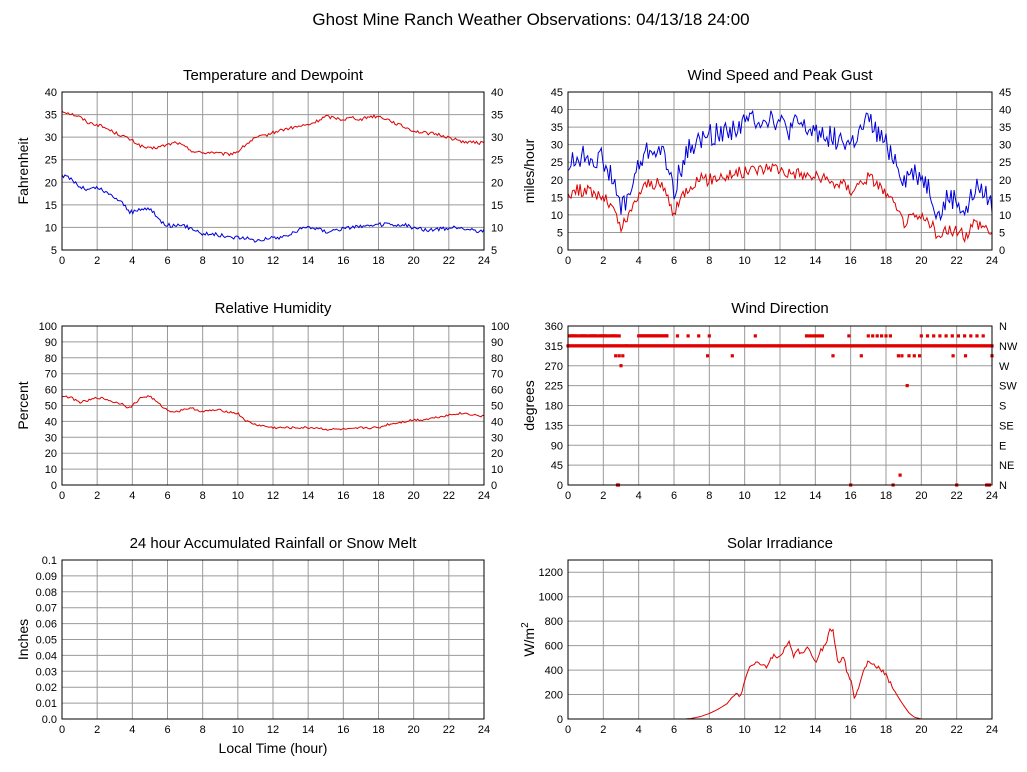 Image resolution: width=1027 pixels, height=772 pixels. Describe the element at coordinates (497, 206) in the screenshot. I see `right-tick-label: 15` at that location.